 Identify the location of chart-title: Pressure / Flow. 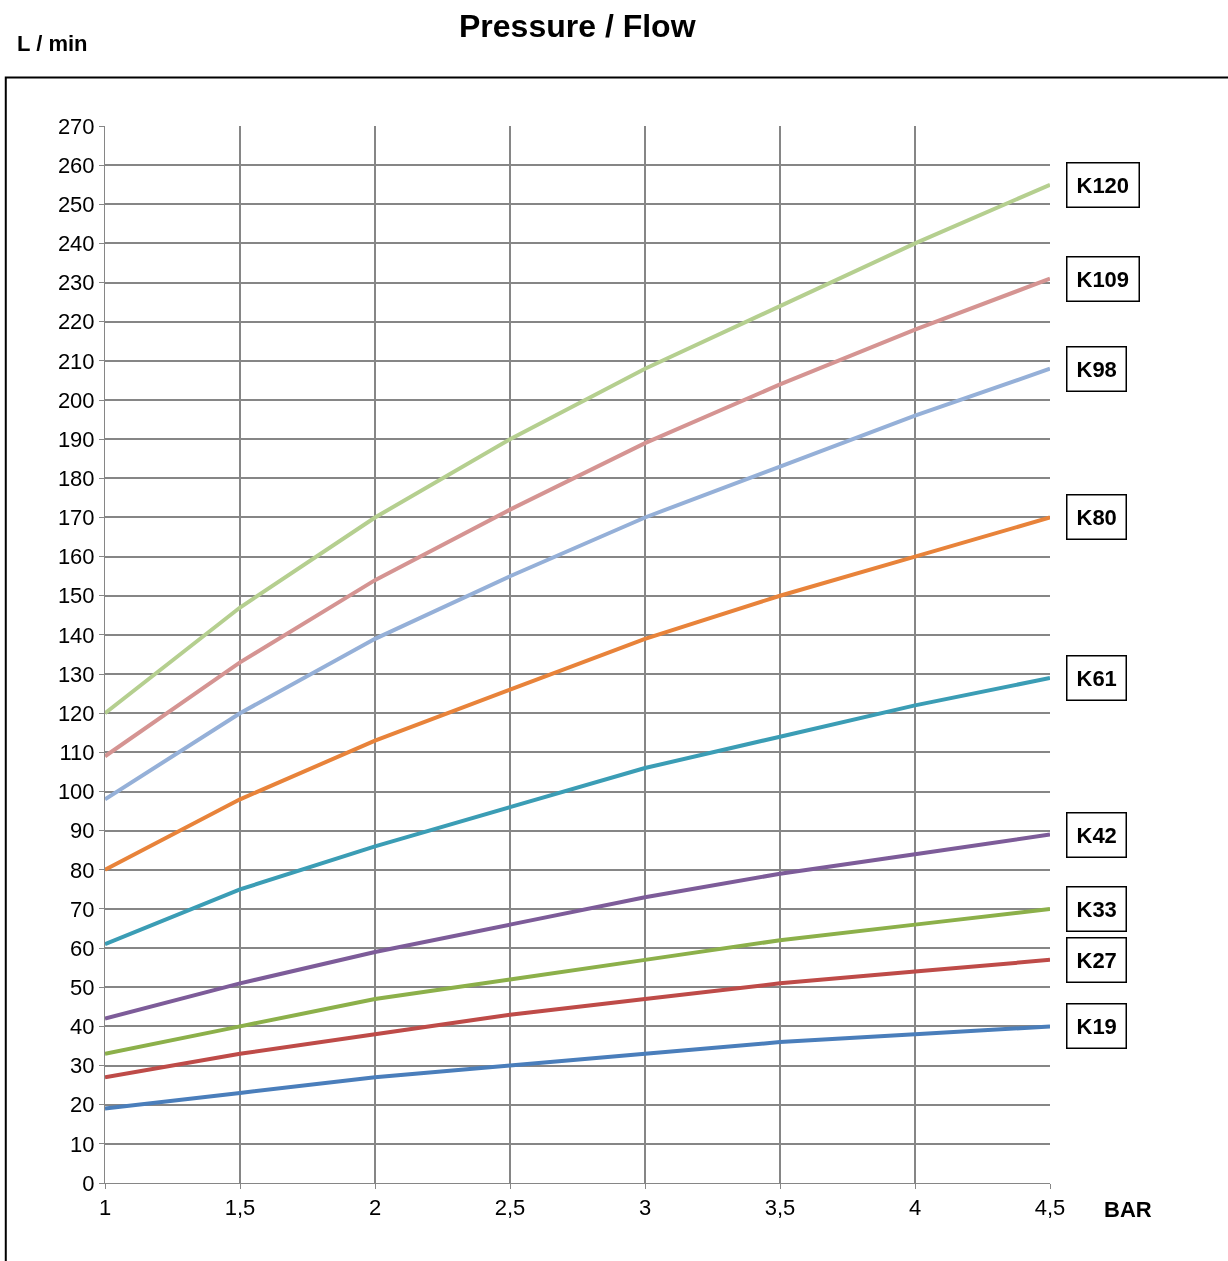
(577, 26).